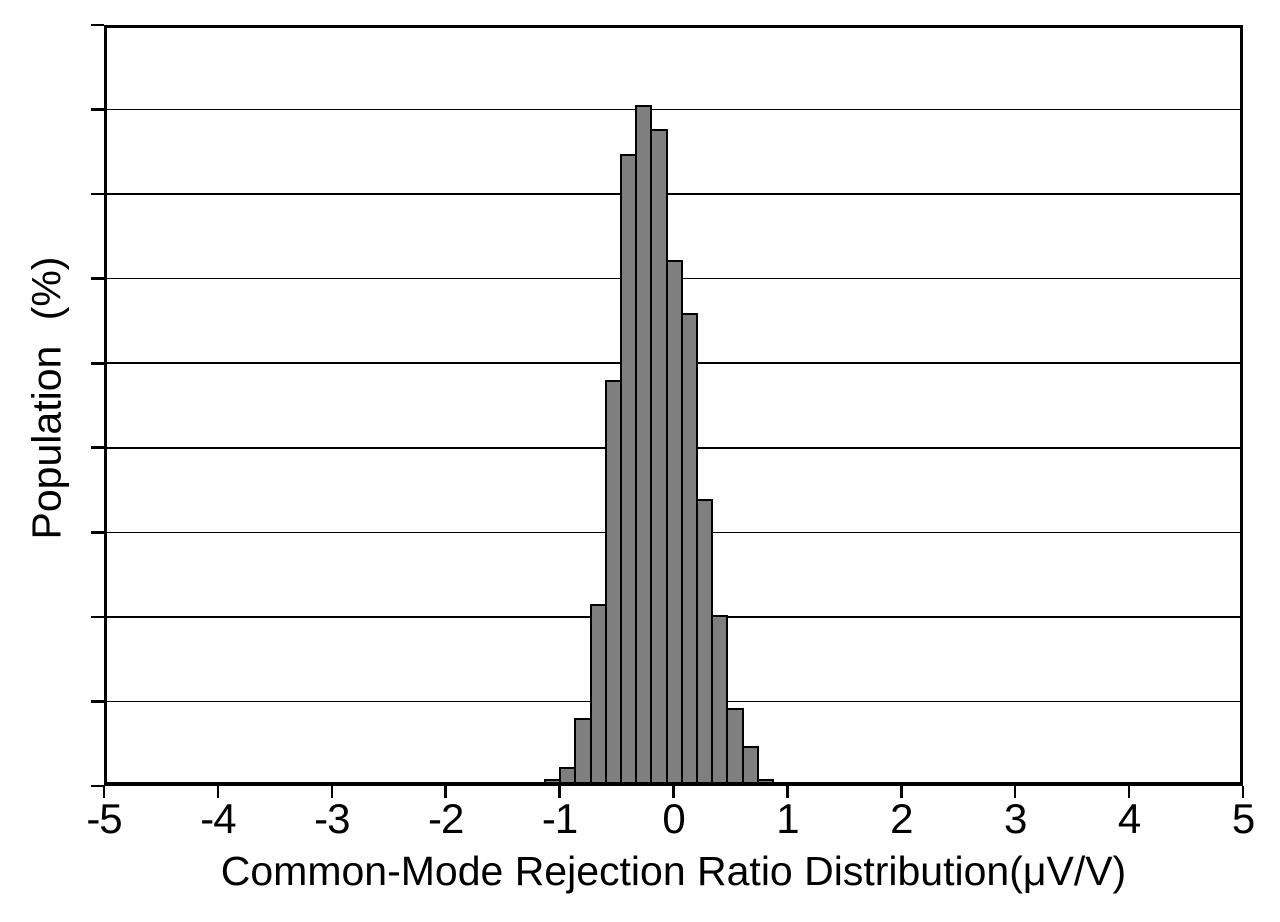 The width and height of the screenshot is (1280, 922). I want to click on x-tick-label: -5, so click(104, 818).